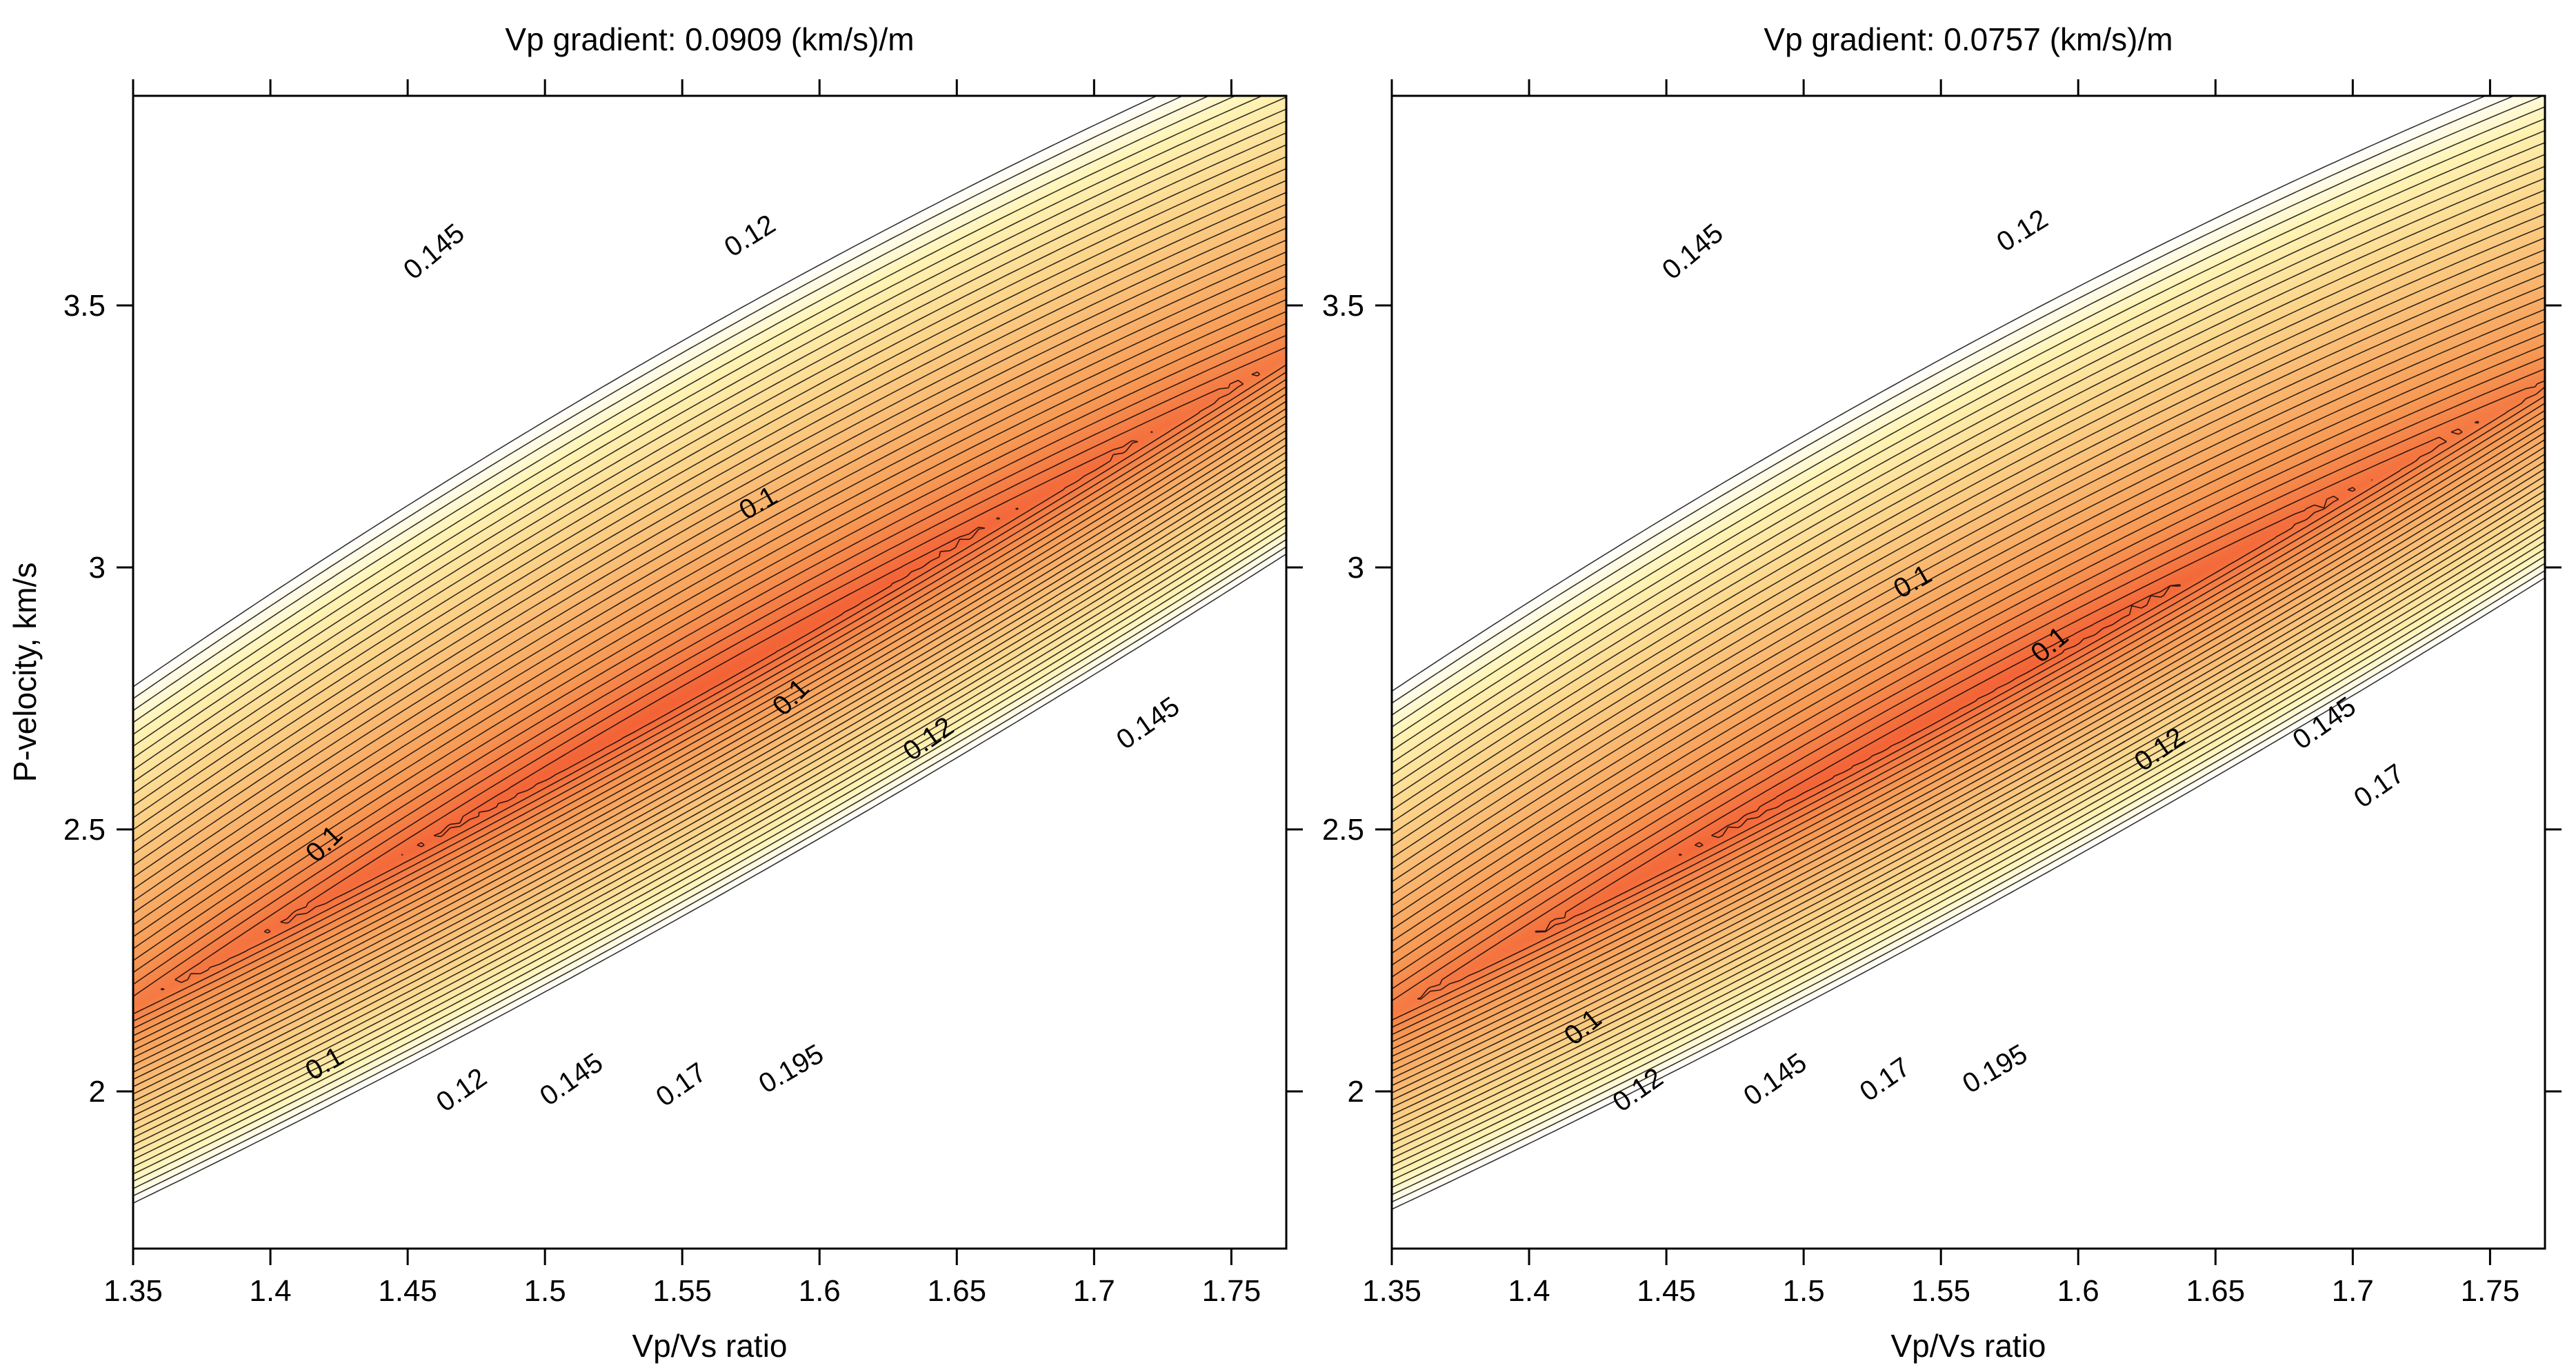  Describe the element at coordinates (709, 39) in the screenshot. I see `panel-title: Vp gradient: 0.0909 (km/s)/m` at that location.